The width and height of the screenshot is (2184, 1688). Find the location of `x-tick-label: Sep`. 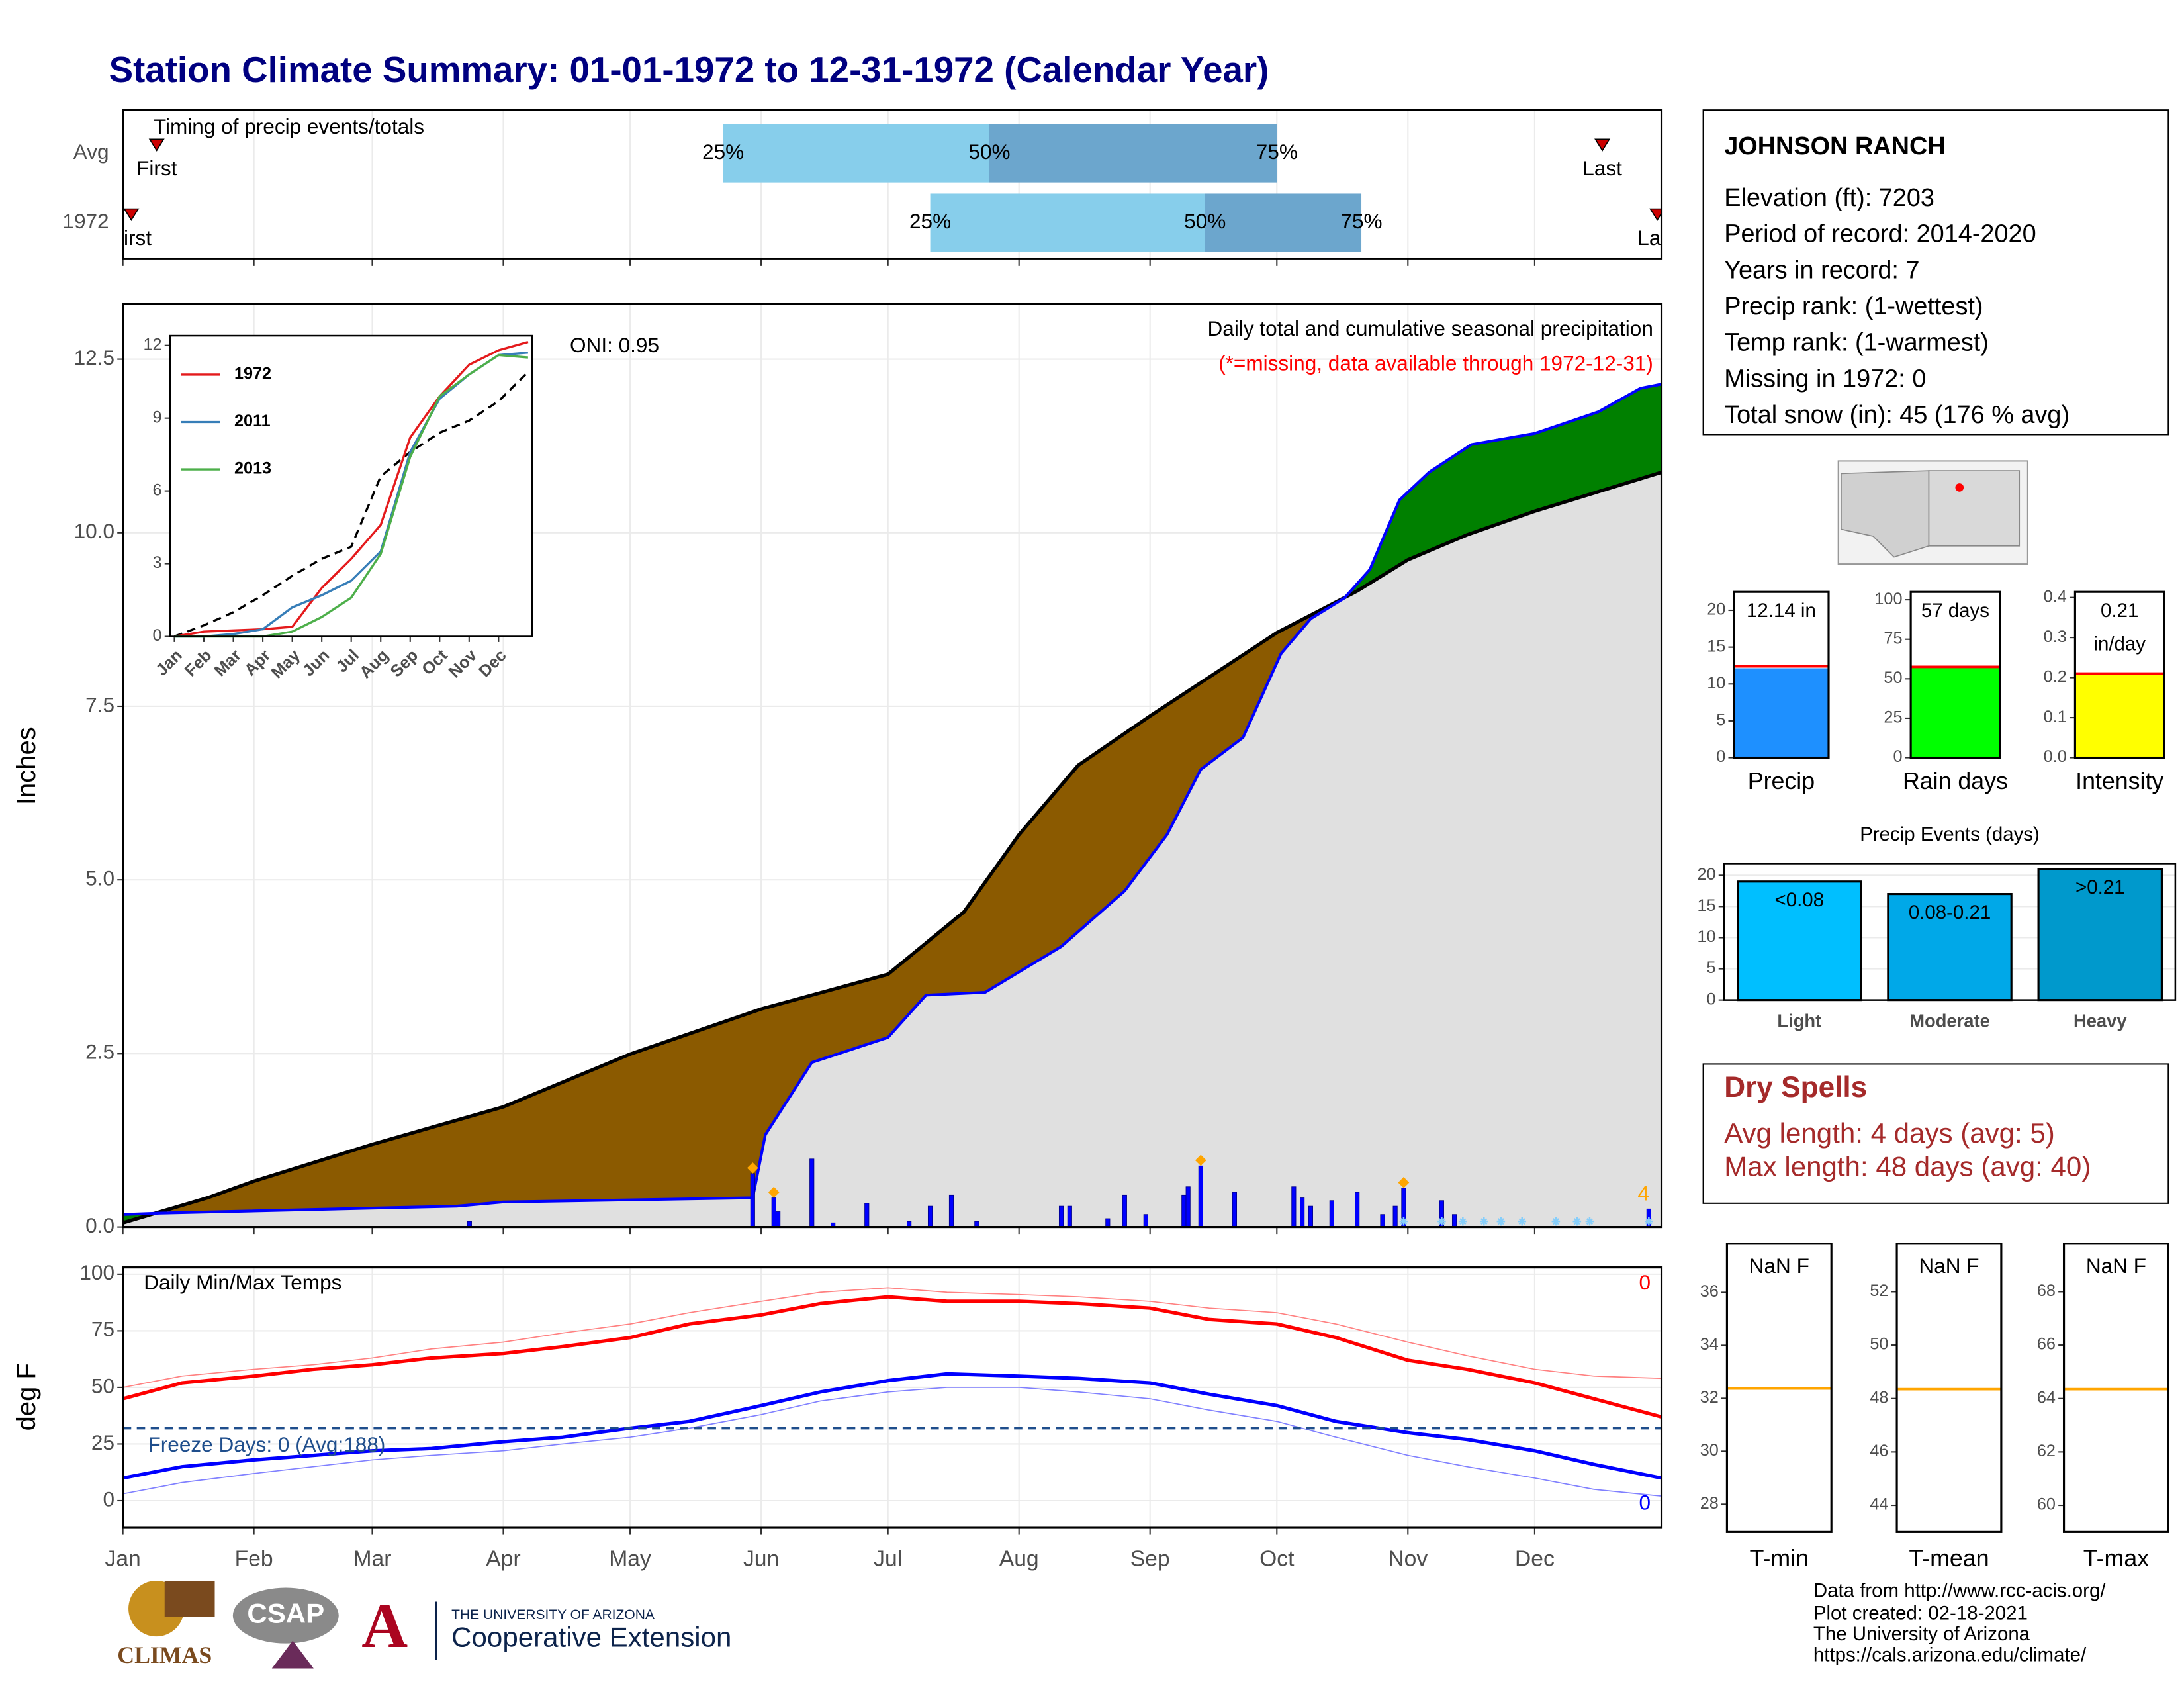

x-tick-label: Sep is located at coordinates (1150, 1558).